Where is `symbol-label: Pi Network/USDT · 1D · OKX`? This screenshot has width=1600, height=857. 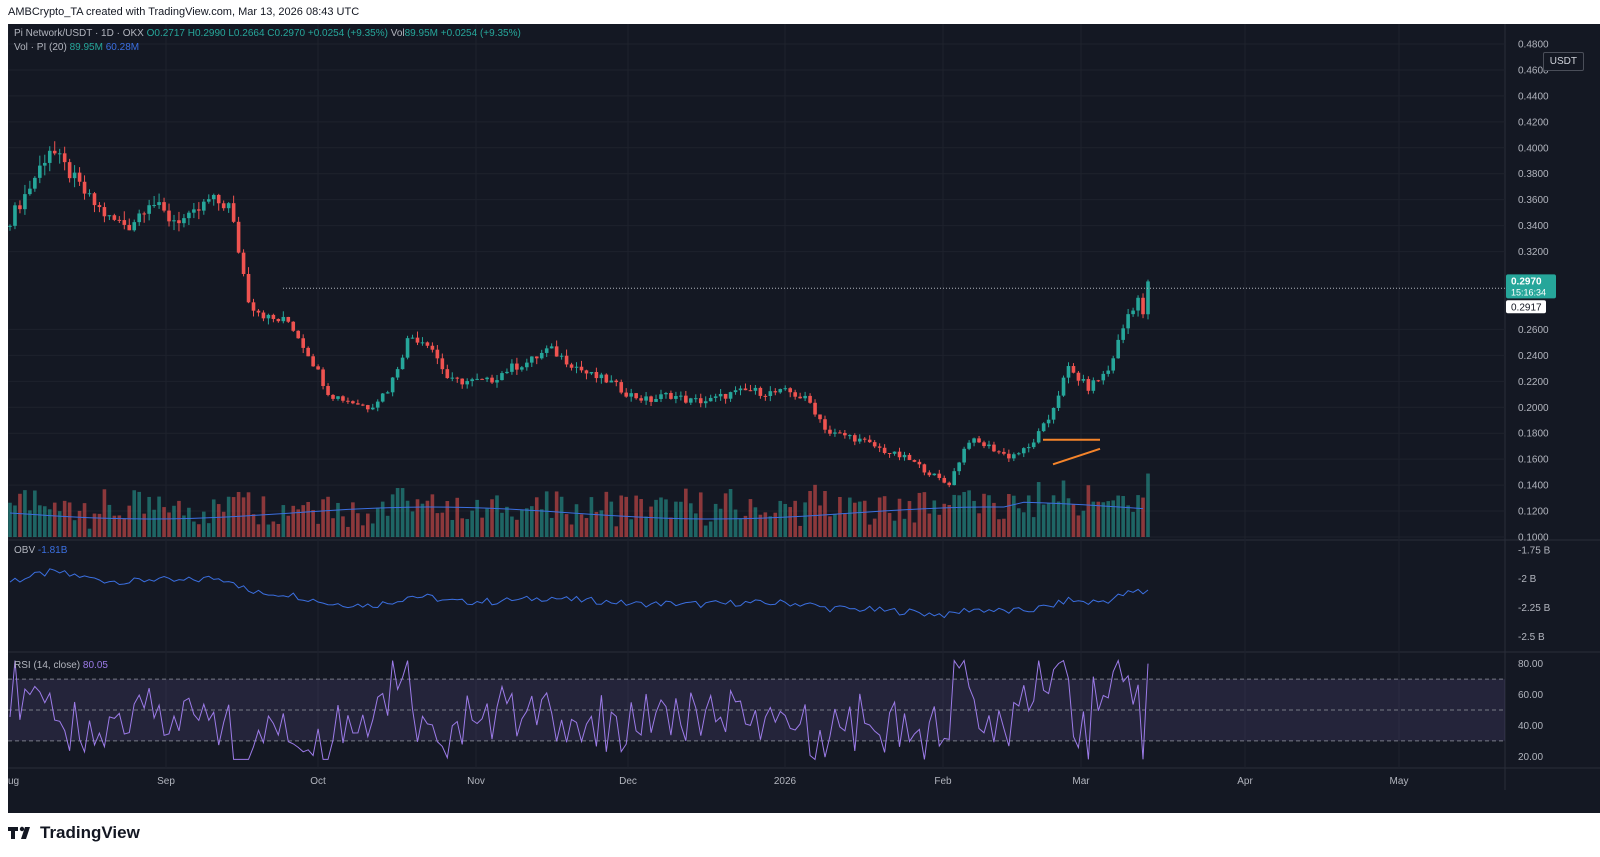
symbol-label: Pi Network/USDT · 1D · OKX is located at coordinates (79, 33).